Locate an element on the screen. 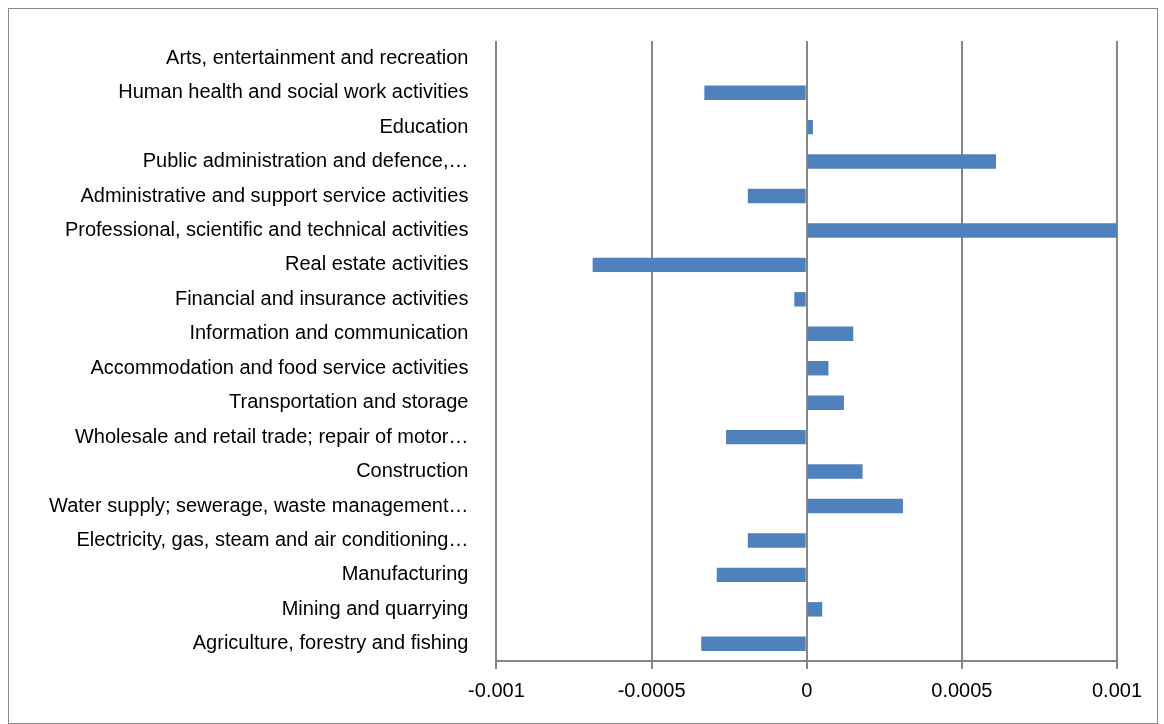 The height and width of the screenshot is (724, 1164). y-tick-label: Mining and quarrying is located at coordinates (375, 607).